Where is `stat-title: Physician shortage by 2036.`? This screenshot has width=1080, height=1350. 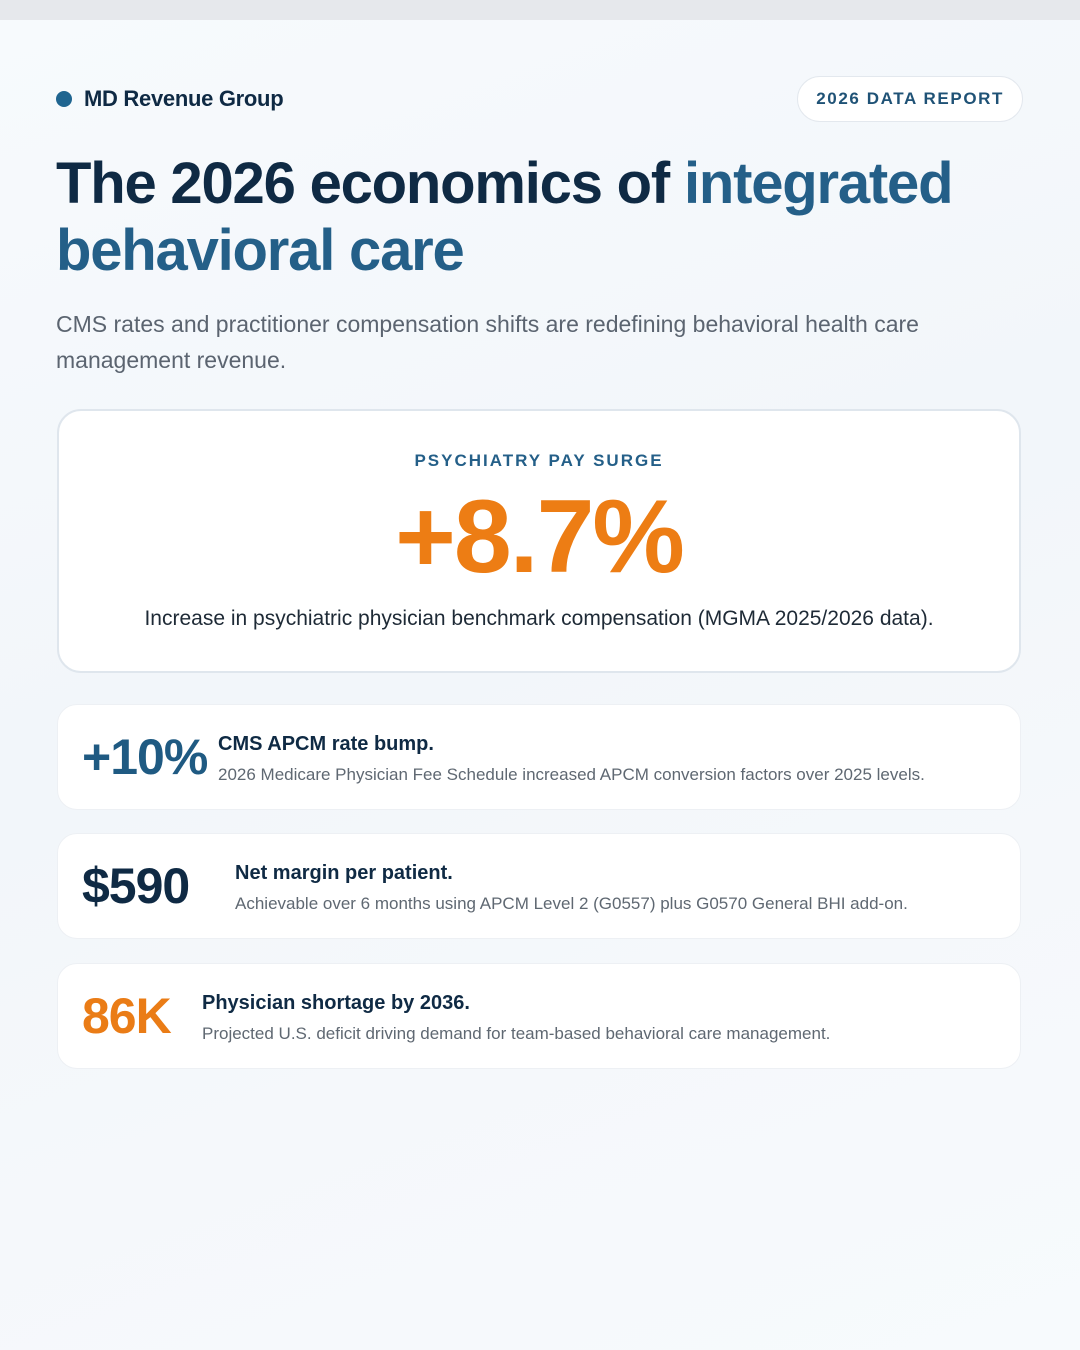 stat-title: Physician shortage by 2036. is located at coordinates (336, 1003).